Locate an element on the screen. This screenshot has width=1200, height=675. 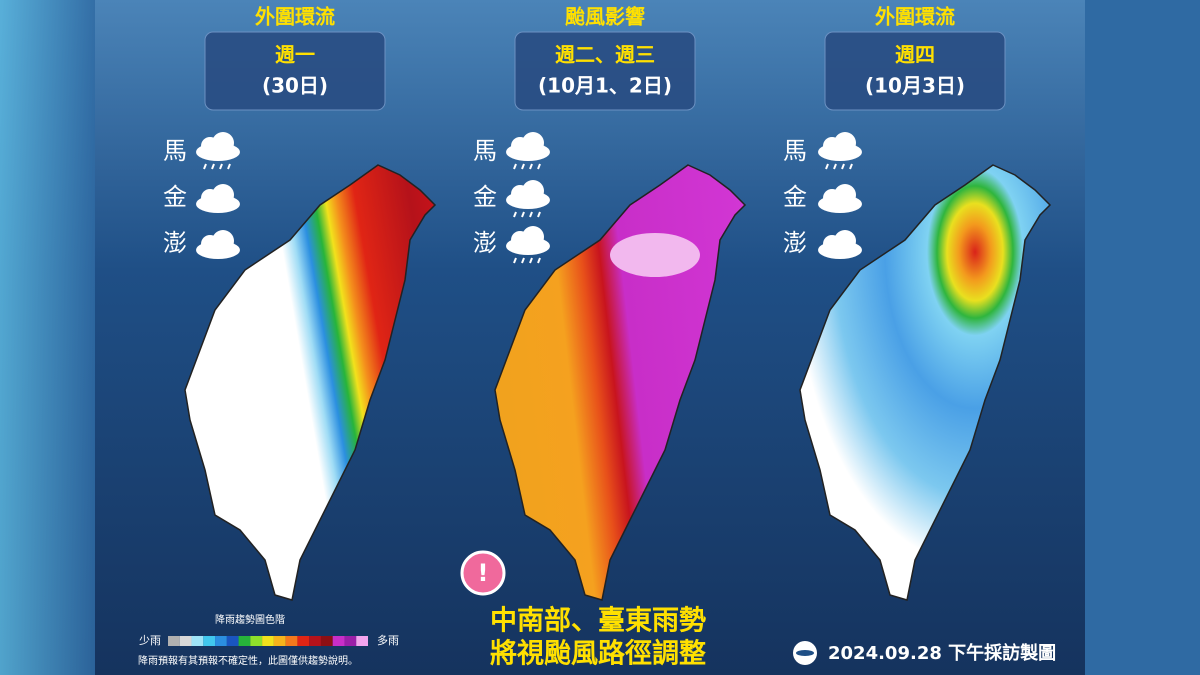
map is located at coordinates (620, 382).